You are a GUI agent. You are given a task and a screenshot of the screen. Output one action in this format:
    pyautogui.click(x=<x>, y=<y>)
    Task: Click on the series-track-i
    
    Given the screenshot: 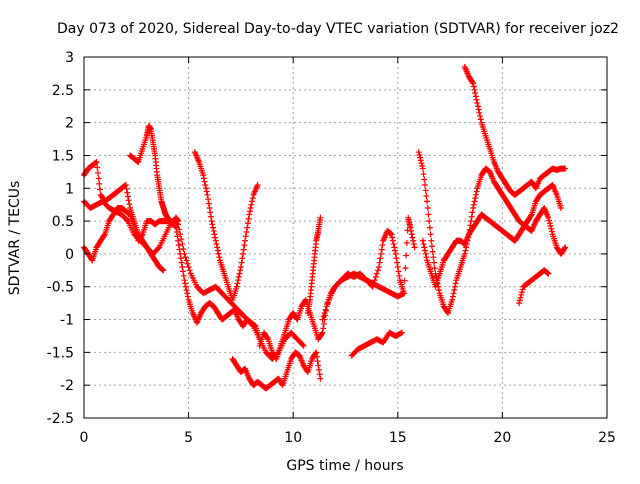 What is the action you would take?
    pyautogui.click(x=368, y=268)
    